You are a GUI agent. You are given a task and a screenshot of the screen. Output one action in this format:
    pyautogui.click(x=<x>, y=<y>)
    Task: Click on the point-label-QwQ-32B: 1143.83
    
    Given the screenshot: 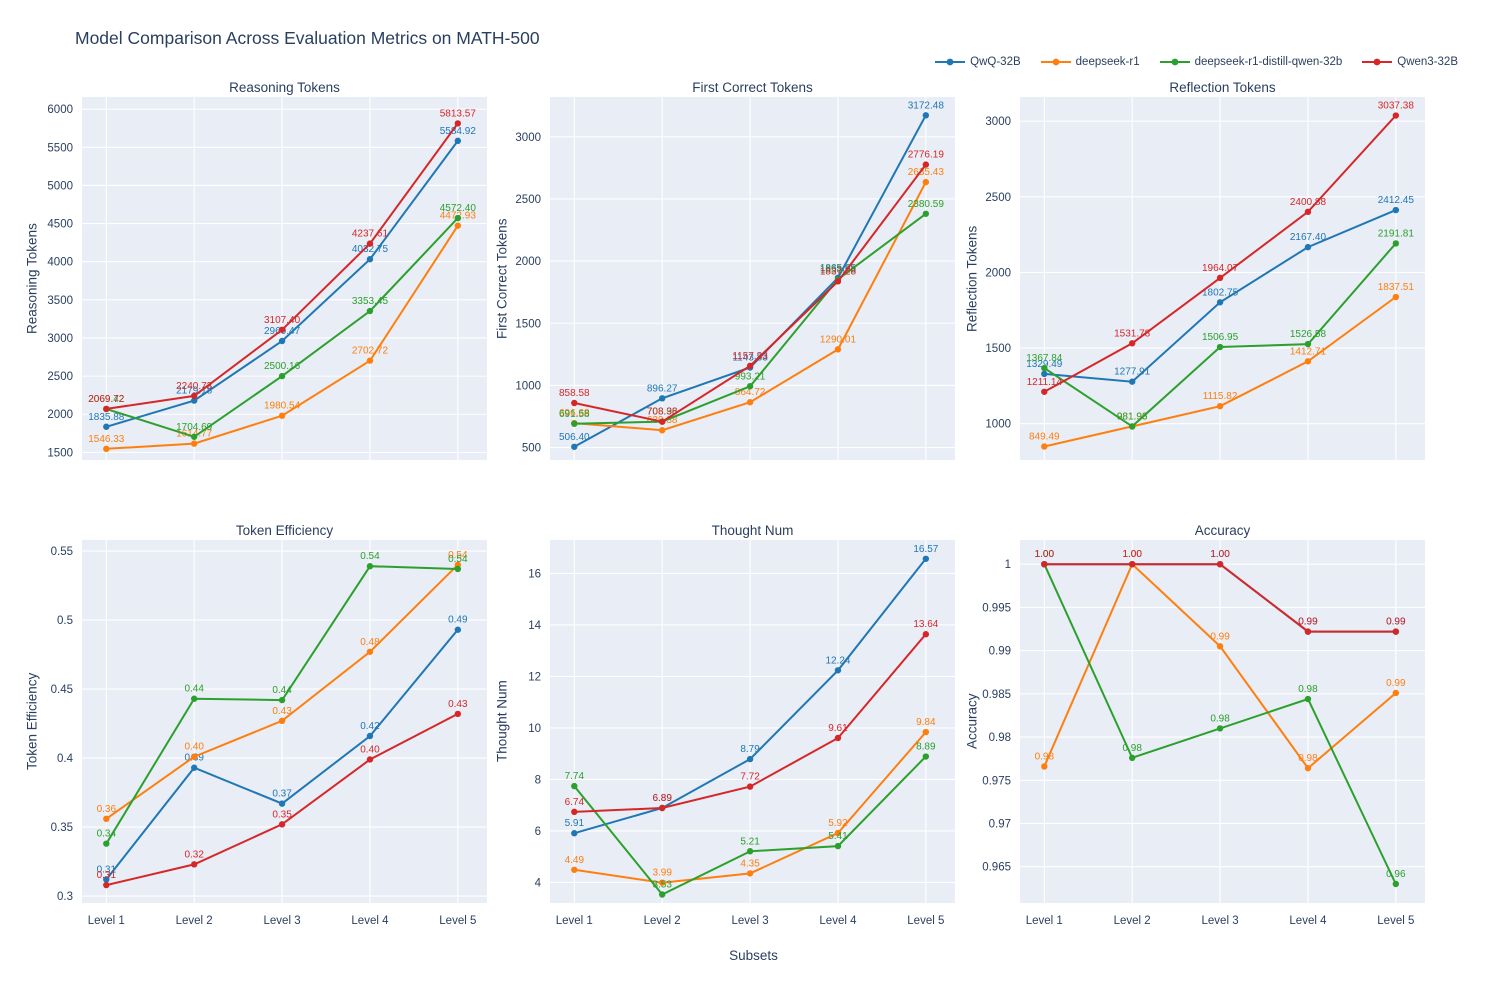 What is the action you would take?
    pyautogui.click(x=750, y=358)
    